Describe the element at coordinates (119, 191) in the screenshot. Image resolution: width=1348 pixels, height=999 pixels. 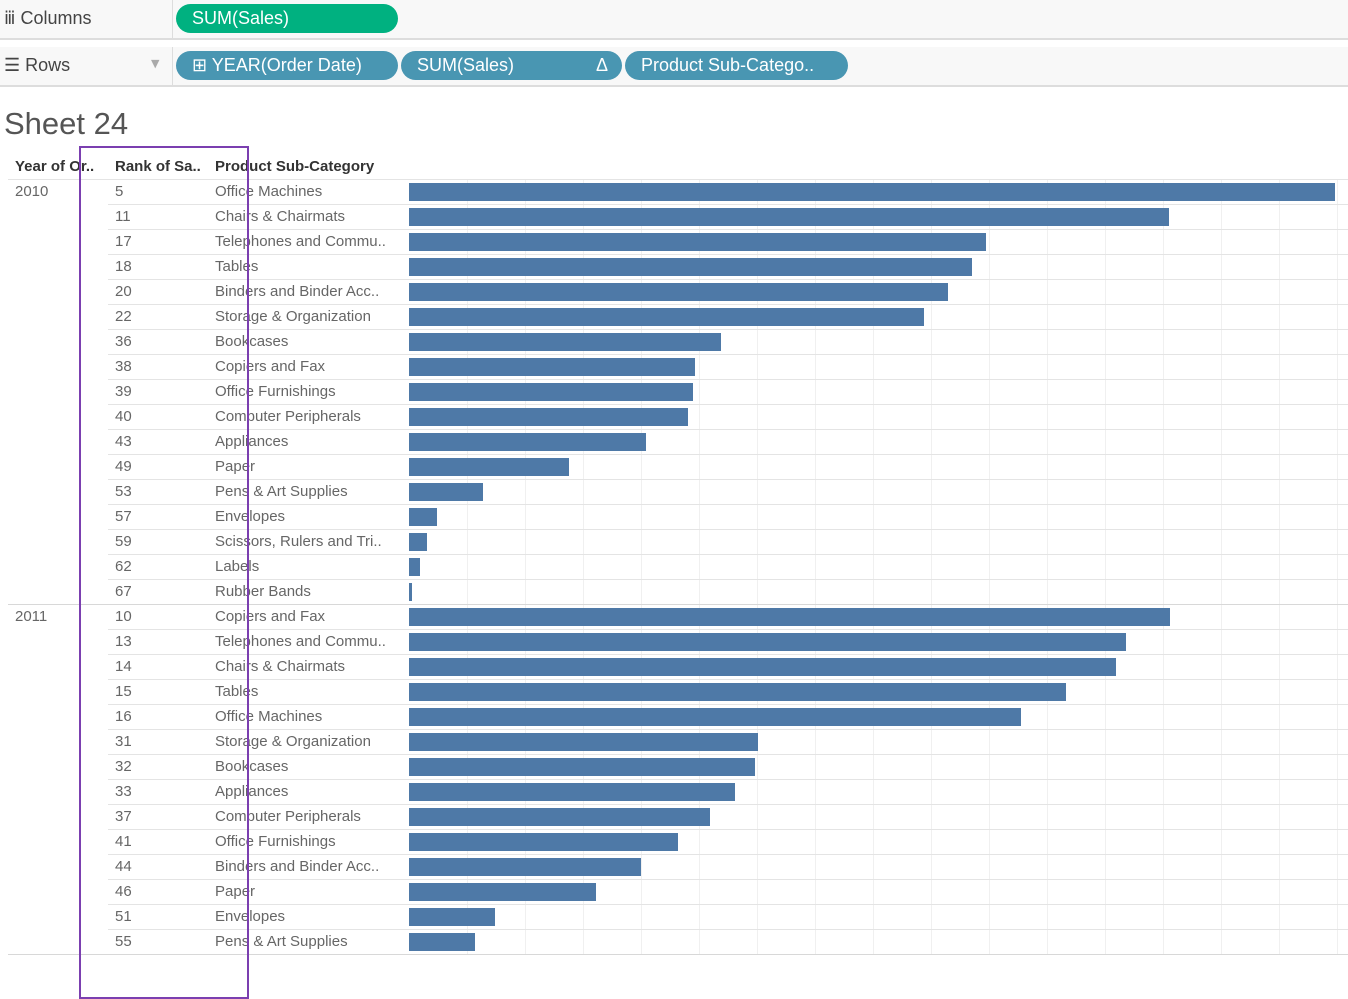
I see `rank-label: 5` at that location.